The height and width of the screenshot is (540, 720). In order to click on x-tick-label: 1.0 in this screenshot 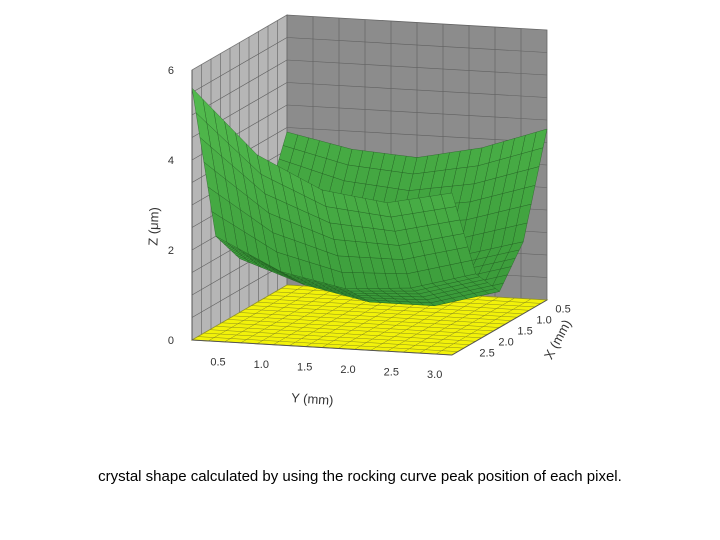, I will do `click(543, 320)`.